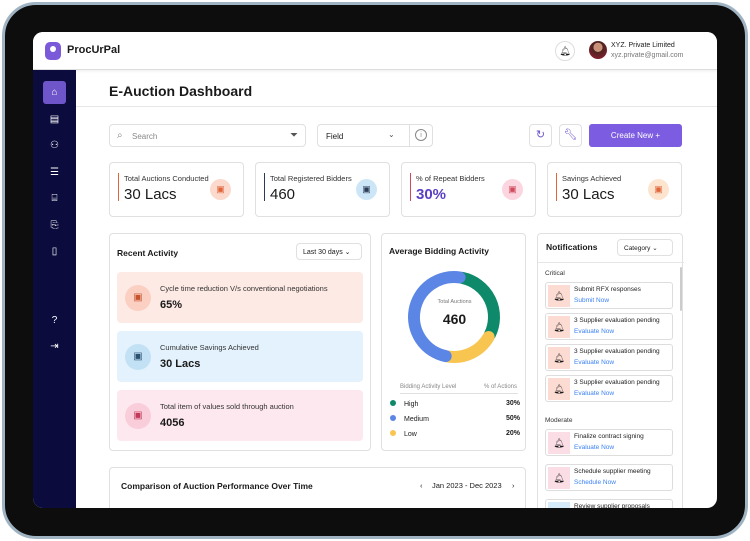 The width and height of the screenshot is (750, 541). I want to click on stat-label: Total Registered Bidders, so click(311, 178).